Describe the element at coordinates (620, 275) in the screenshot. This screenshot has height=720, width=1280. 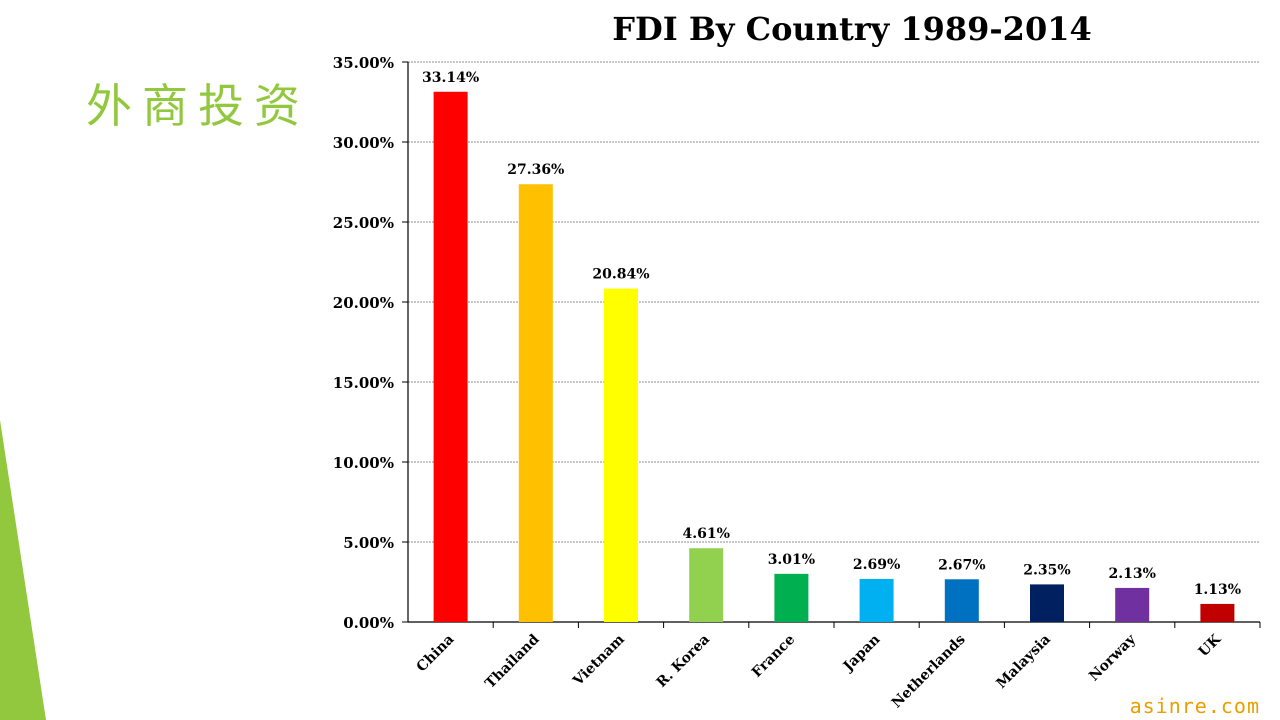
I see `data-label: 20.84%` at that location.